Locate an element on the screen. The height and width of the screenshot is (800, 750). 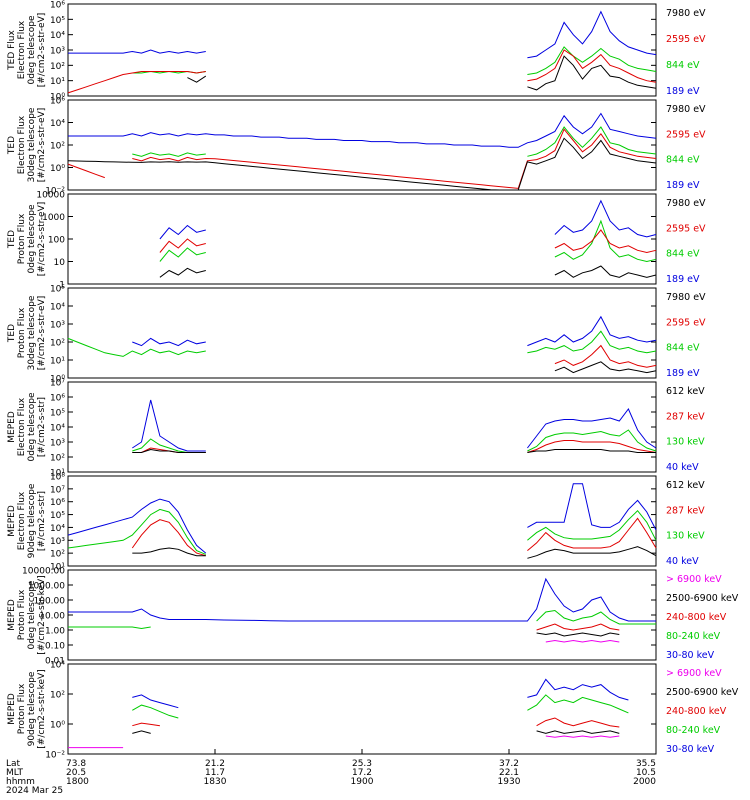
x-tick-label: 73.8 is located at coordinates (76, 764).